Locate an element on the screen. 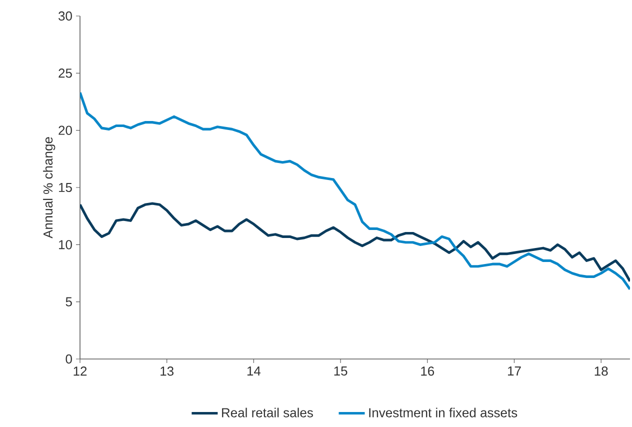  x-tick-label: 17 is located at coordinates (514, 371).